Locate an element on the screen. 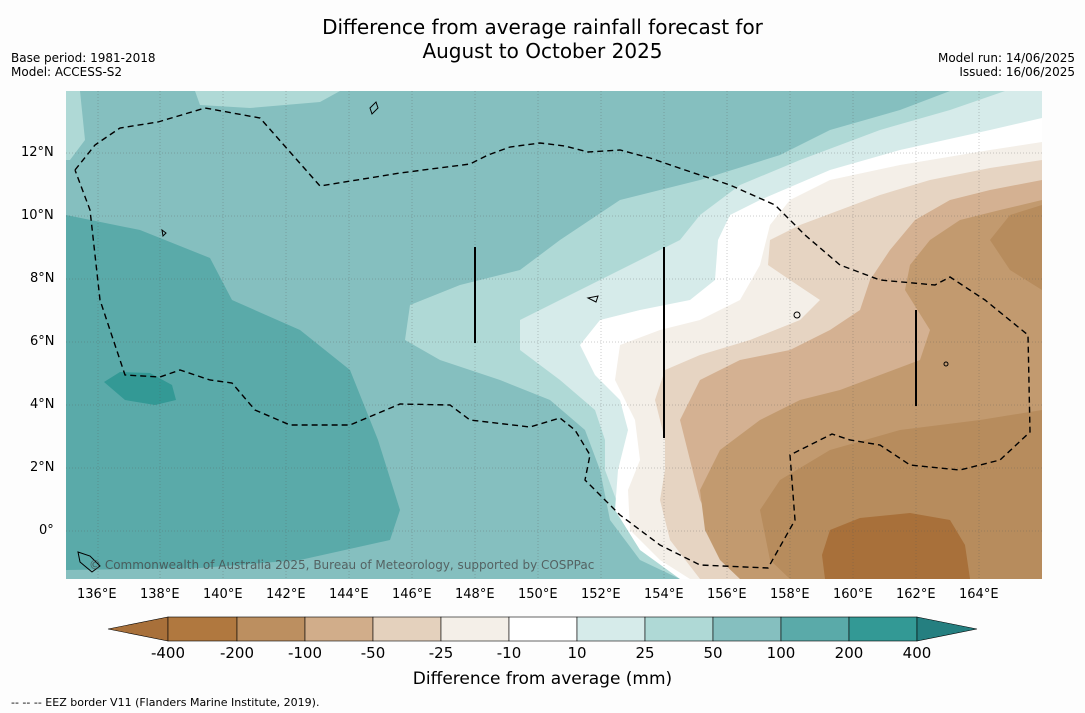  x-tick-154E: 154°E is located at coordinates (664, 594).